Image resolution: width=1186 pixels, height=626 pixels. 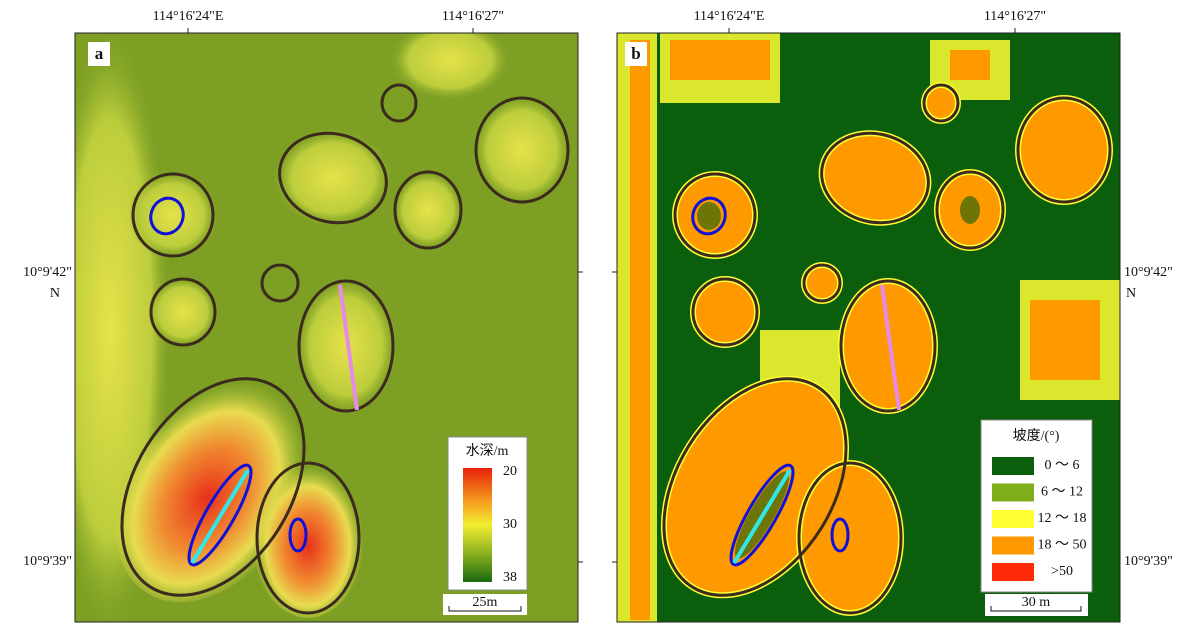 I want to click on legend-label: 12 ～ 18, so click(x=1062, y=518).